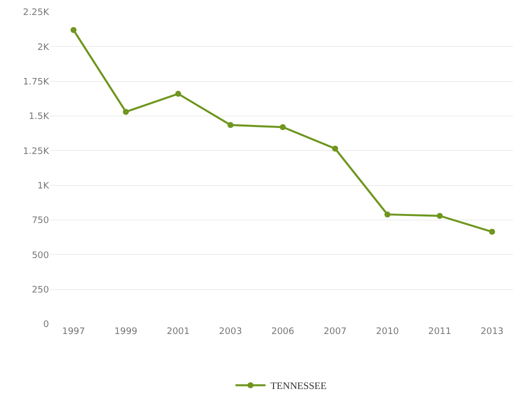 The height and width of the screenshot is (412, 525). I want to click on x-tick-label: 2003, so click(230, 332).